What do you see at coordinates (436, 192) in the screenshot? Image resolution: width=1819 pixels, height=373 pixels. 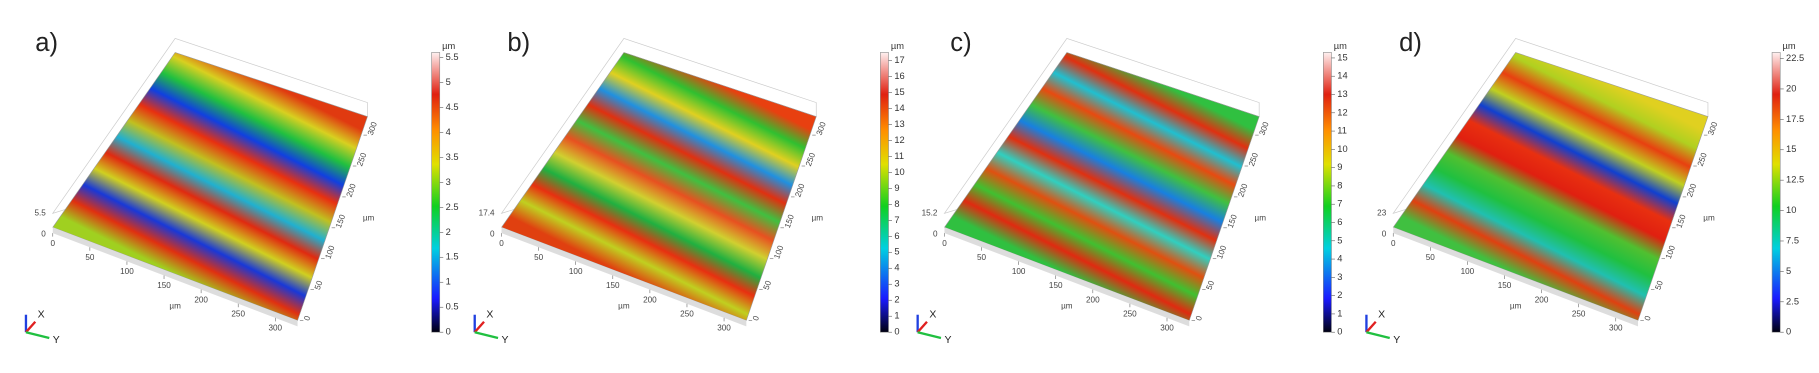 I see `colorbar` at bounding box center [436, 192].